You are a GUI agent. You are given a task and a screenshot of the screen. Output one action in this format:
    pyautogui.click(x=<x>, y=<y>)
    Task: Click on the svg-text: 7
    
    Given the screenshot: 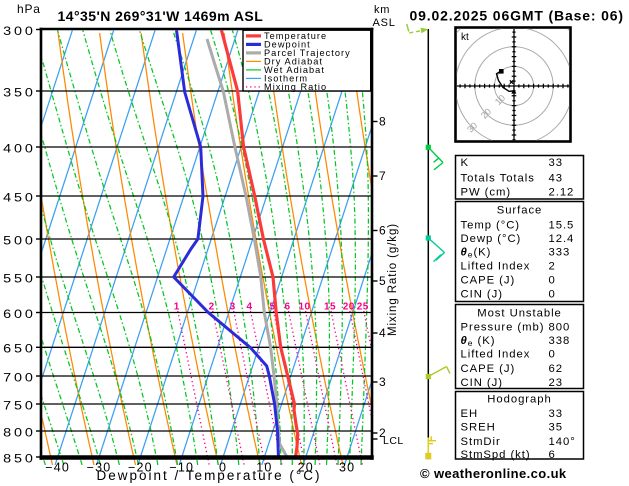 What is the action you would take?
    pyautogui.click(x=382, y=176)
    